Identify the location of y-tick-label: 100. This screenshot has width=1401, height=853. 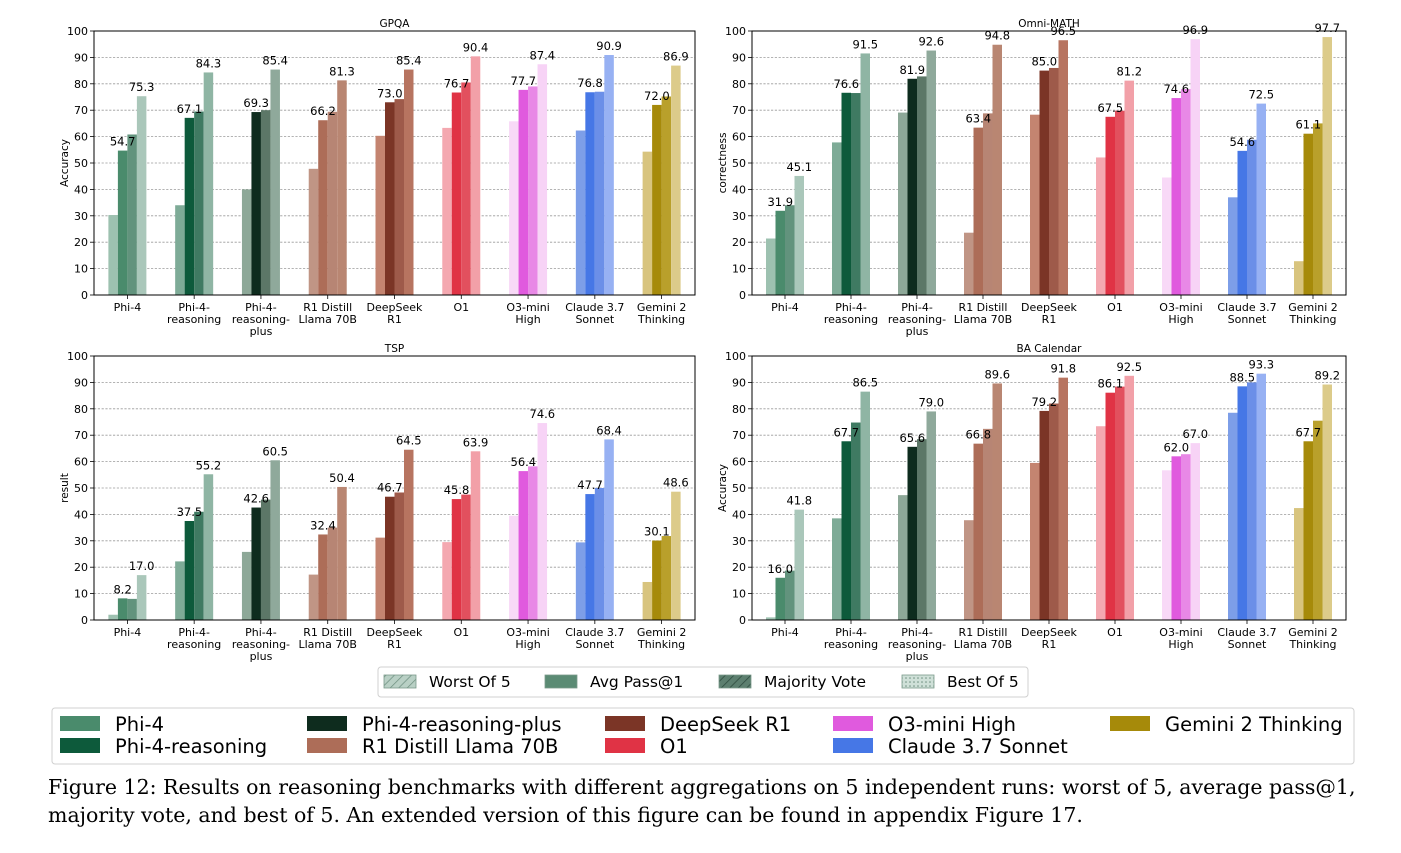
(735, 356).